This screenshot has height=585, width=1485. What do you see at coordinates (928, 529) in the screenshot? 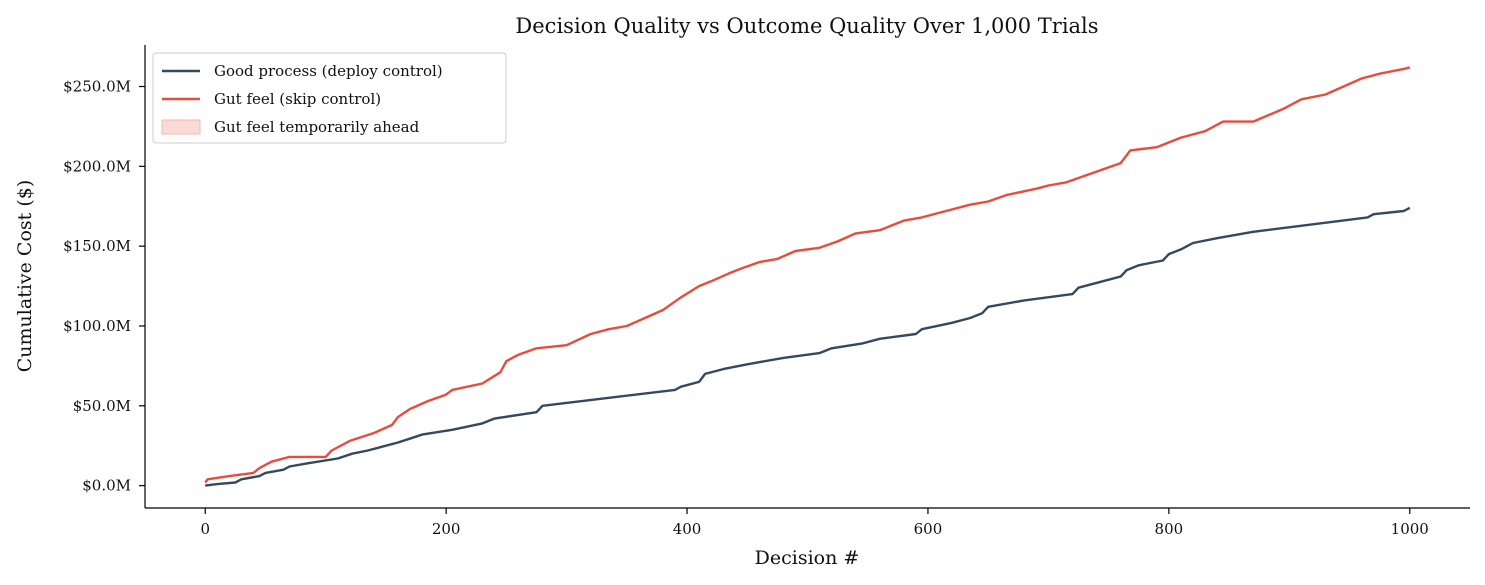
I see `x-tick-label: 600` at bounding box center [928, 529].